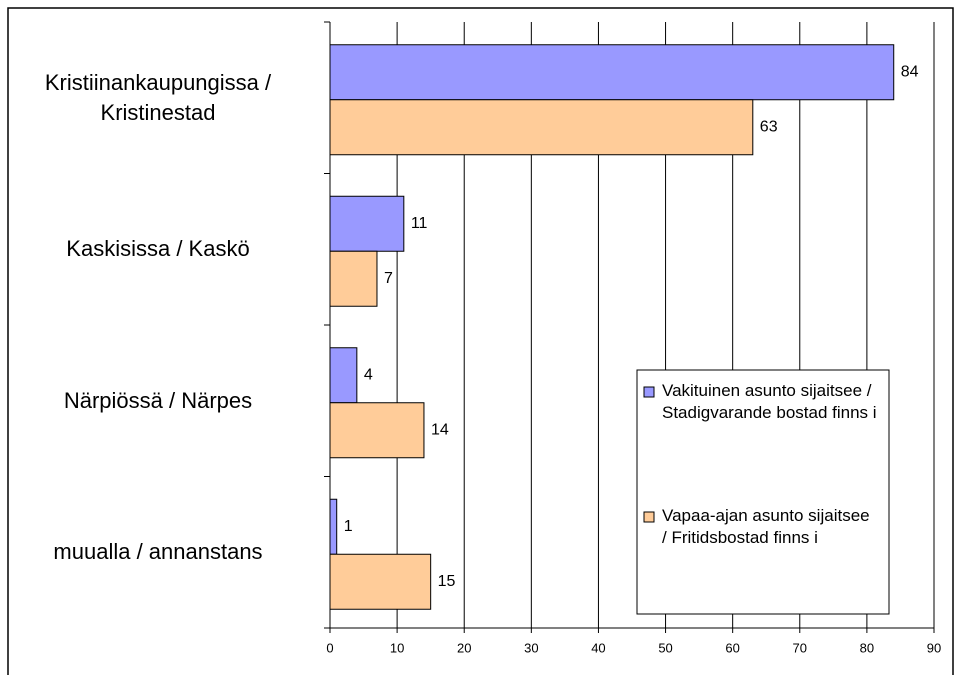 This screenshot has width=961, height=675. I want to click on x-tick-label: 60, so click(732, 647).